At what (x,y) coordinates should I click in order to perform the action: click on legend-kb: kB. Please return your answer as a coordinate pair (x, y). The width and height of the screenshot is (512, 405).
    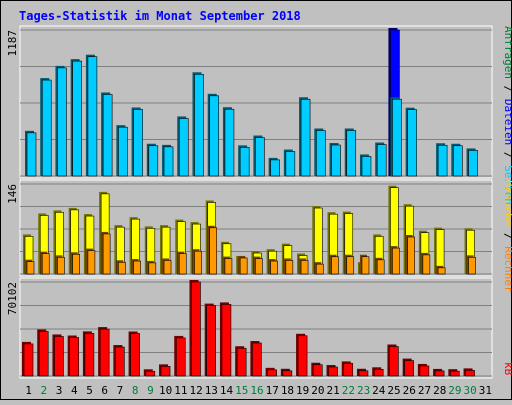
    Looking at the image, I should click on (507, 369).